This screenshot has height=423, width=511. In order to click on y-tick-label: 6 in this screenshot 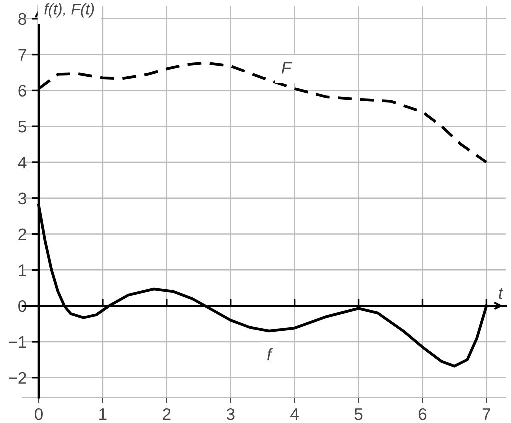, I will do `click(22, 91)`.